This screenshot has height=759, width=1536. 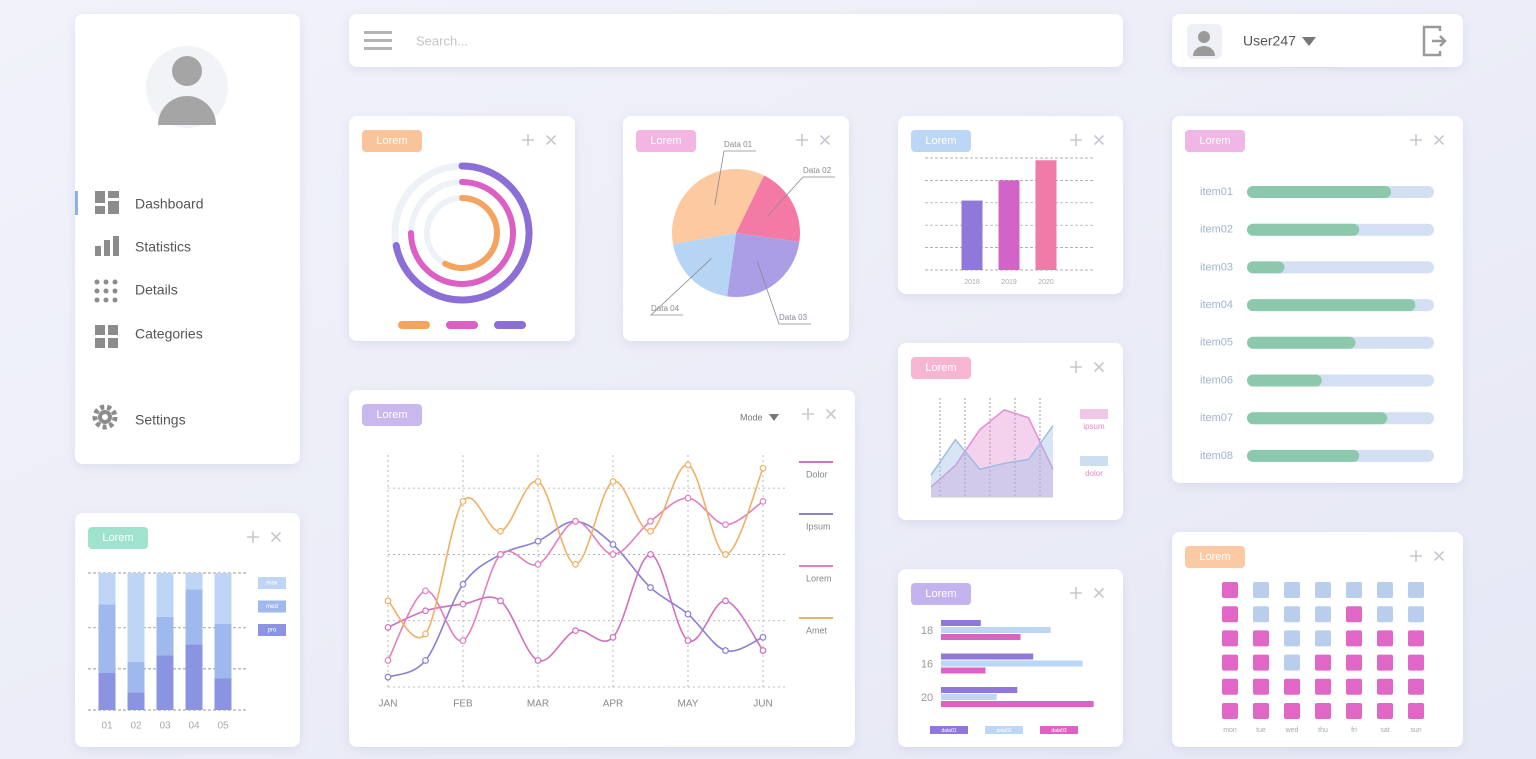 I want to click on card: Lorem 01 02 03 04 05 max med pro, so click(x=187, y=630).